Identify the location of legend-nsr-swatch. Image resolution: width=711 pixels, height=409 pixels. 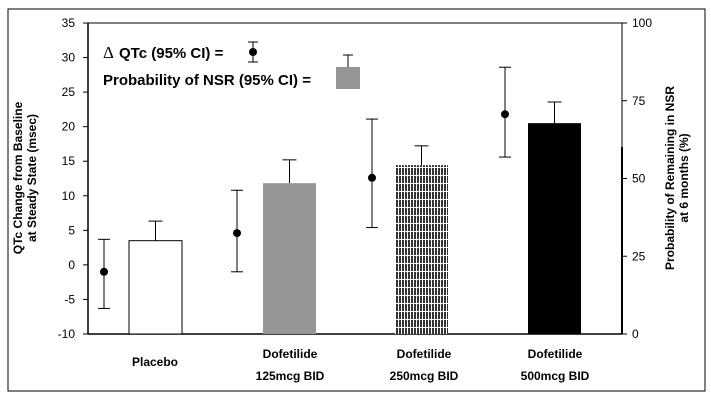
(348, 71).